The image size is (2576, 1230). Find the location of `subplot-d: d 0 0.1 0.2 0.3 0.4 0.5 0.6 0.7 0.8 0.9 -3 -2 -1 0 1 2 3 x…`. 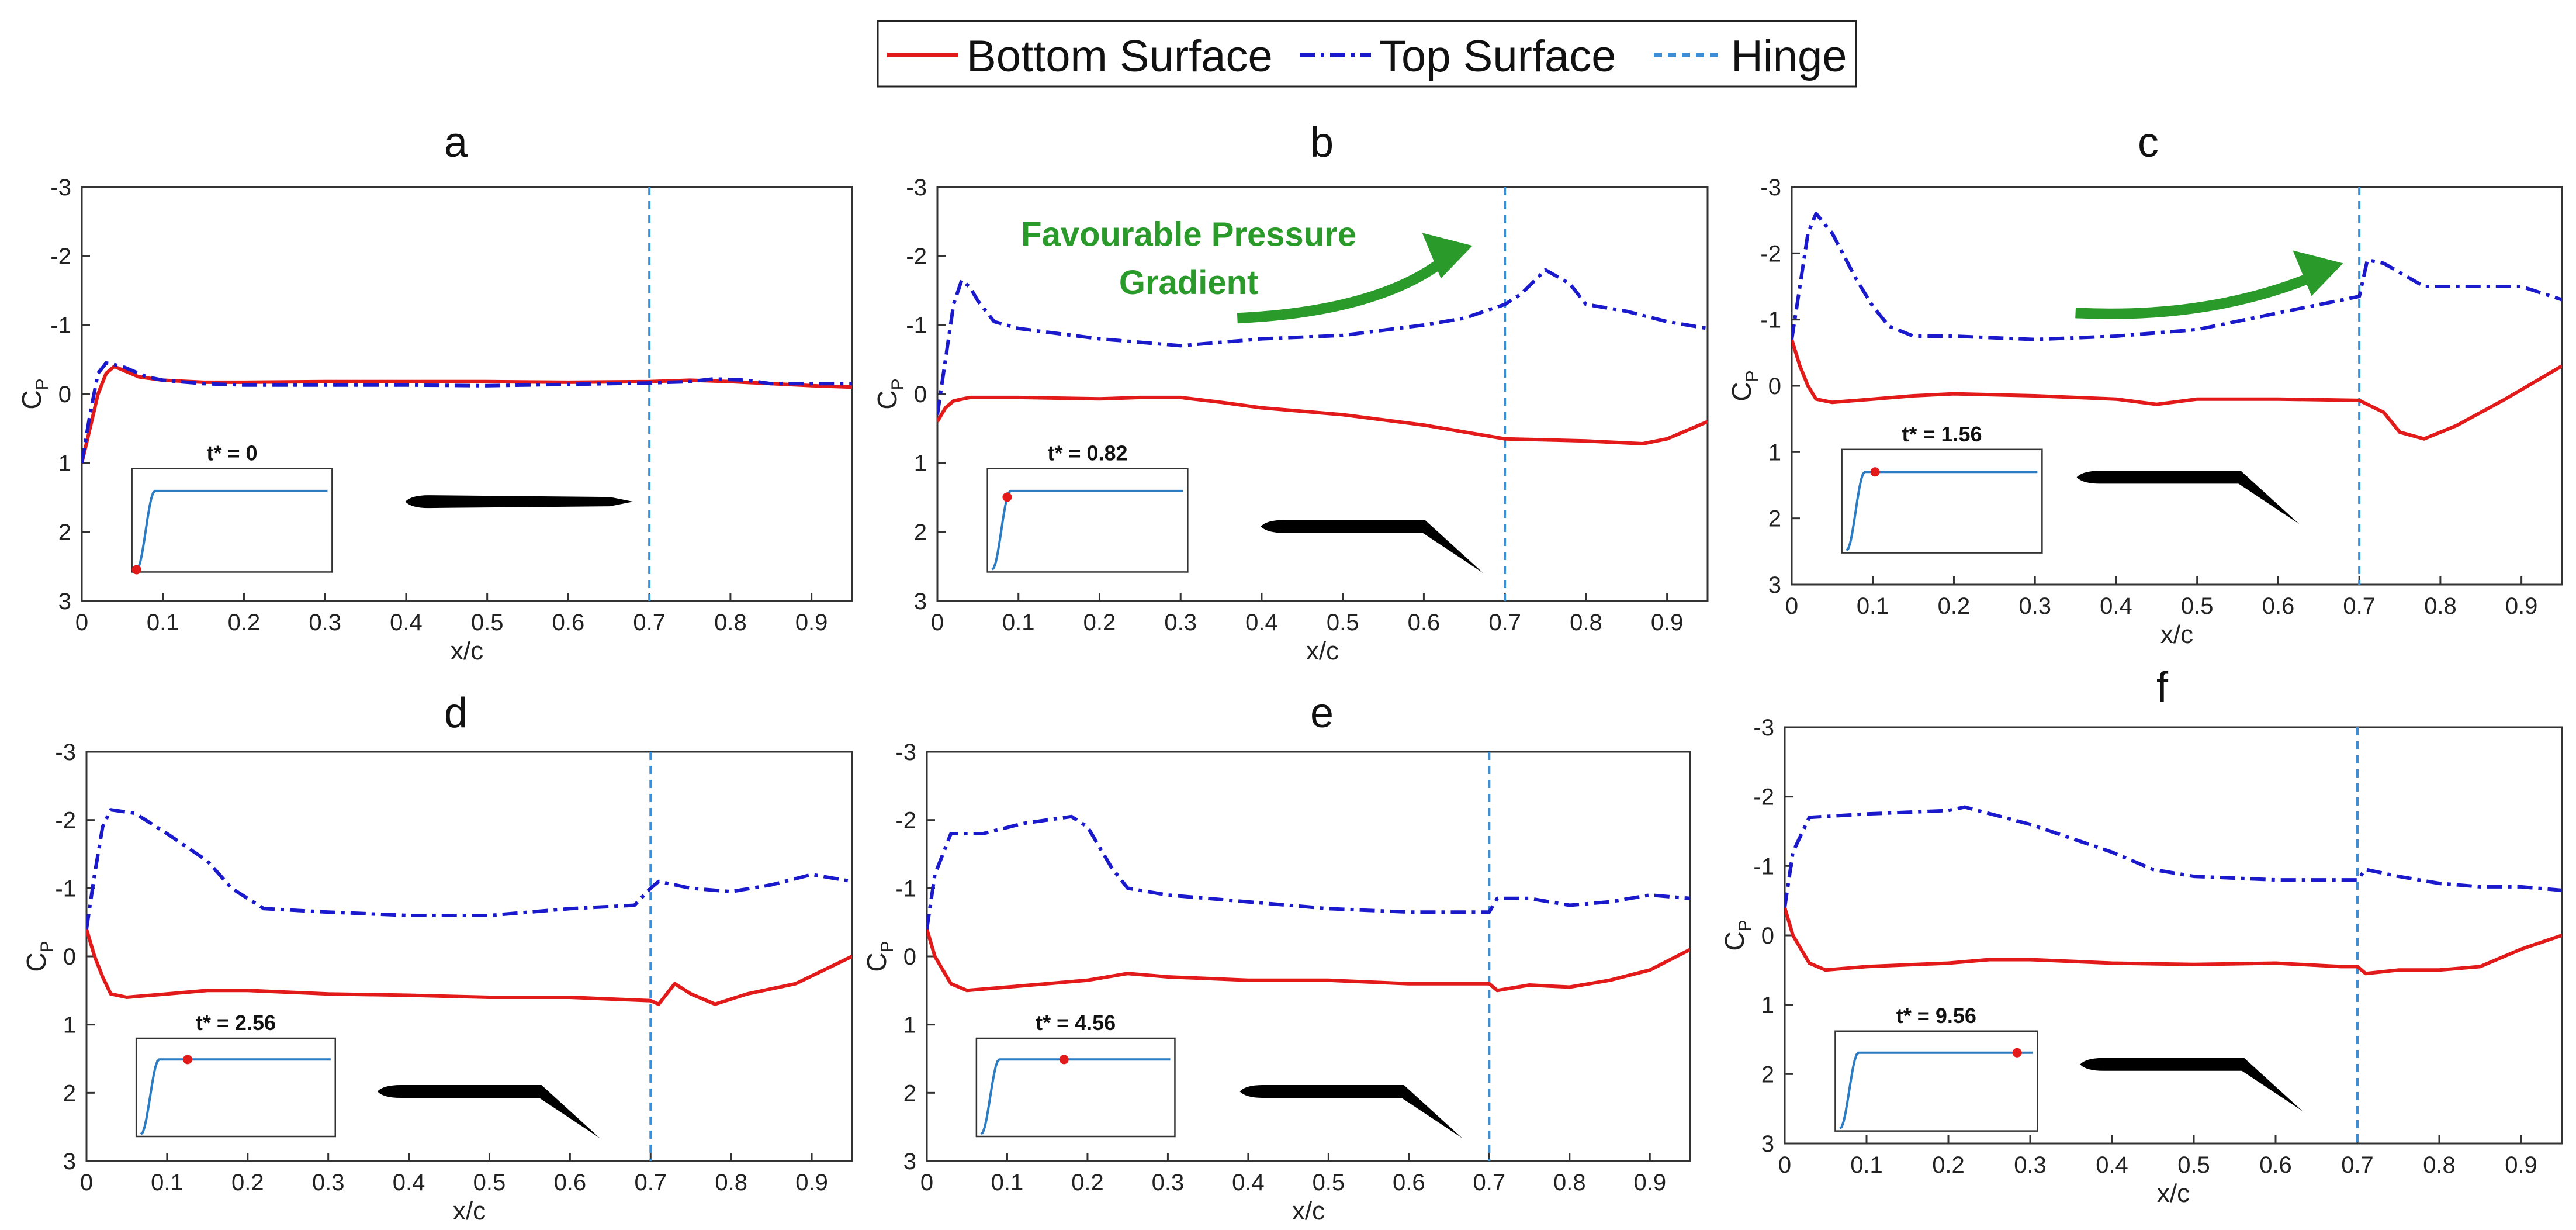

subplot-d: d 0 0.1 0.2 0.3 0.4 0.5 0.6 0.7 0.8 0.9 -3 -2 -1 0 1 2 3 x… is located at coordinates (437, 957).